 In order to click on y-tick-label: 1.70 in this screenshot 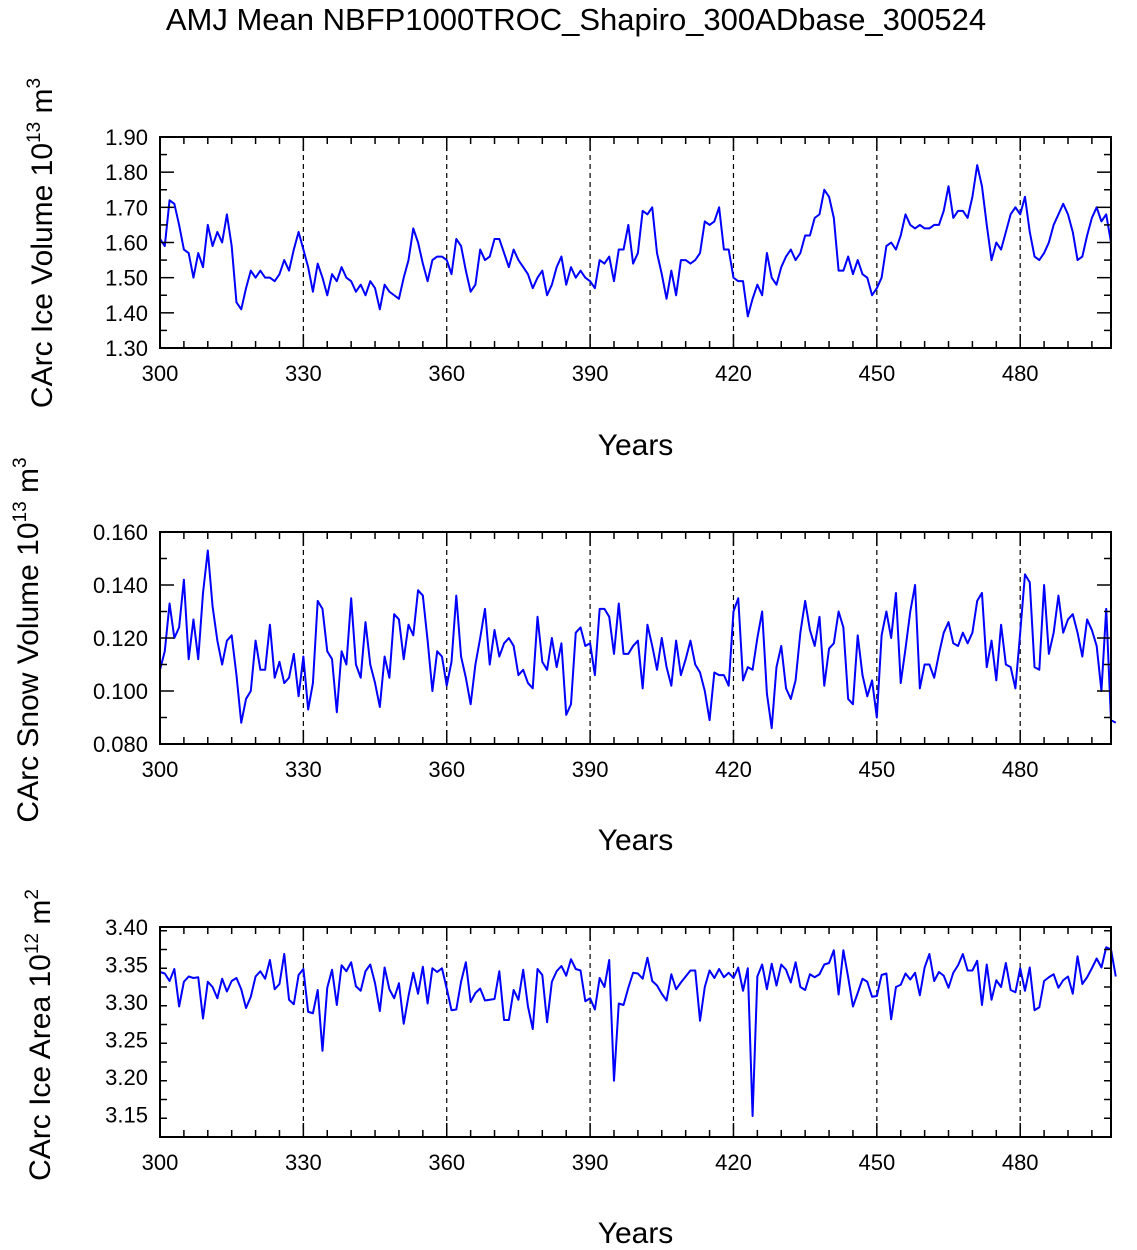, I will do `click(126, 207)`.